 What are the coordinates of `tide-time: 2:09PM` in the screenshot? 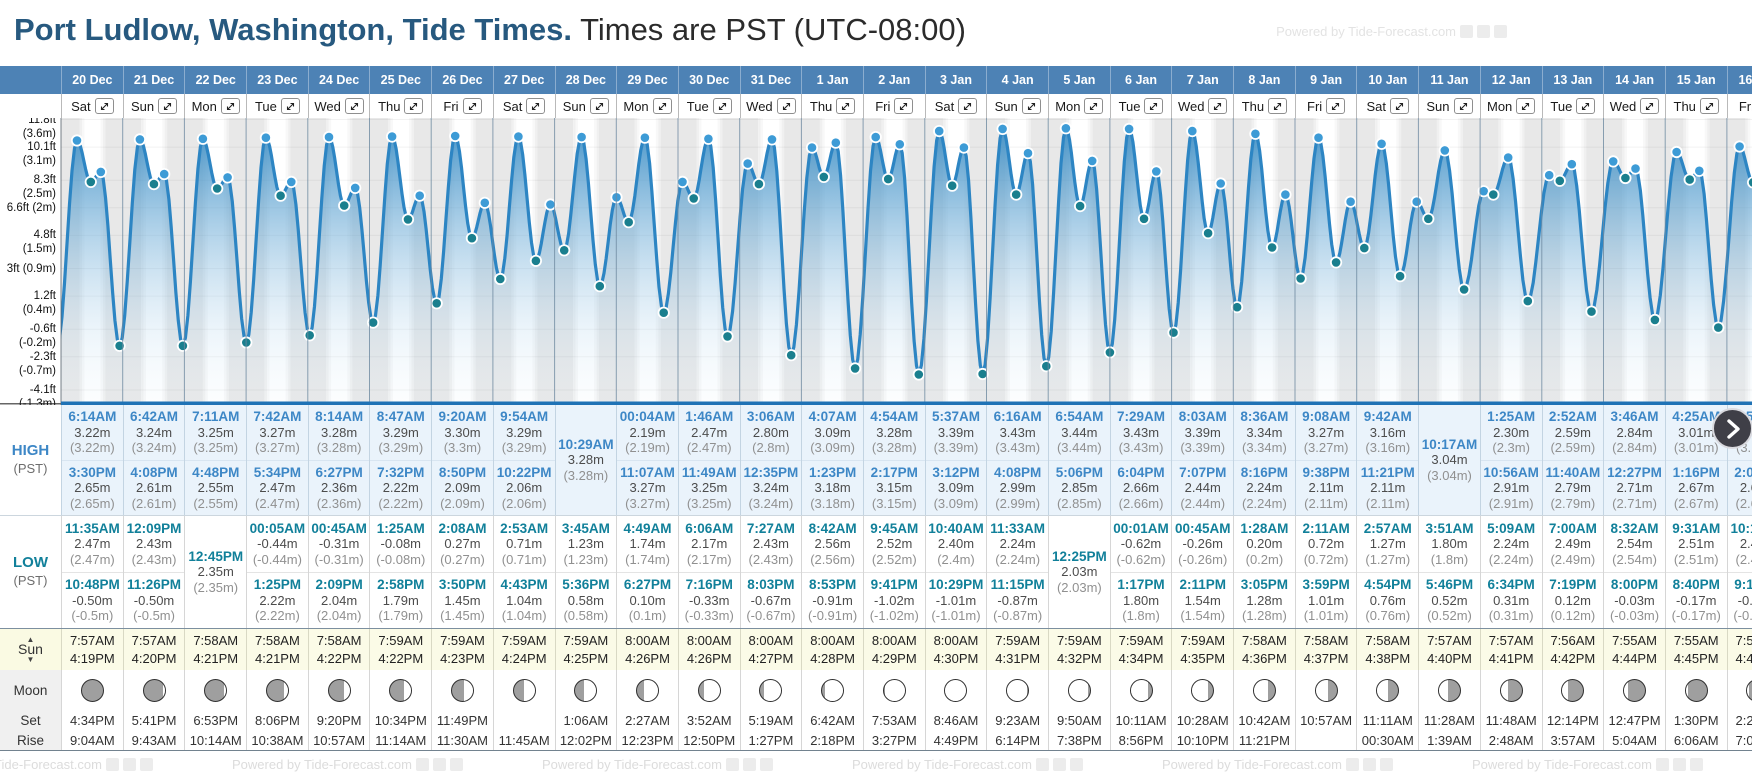 It's located at (339, 584).